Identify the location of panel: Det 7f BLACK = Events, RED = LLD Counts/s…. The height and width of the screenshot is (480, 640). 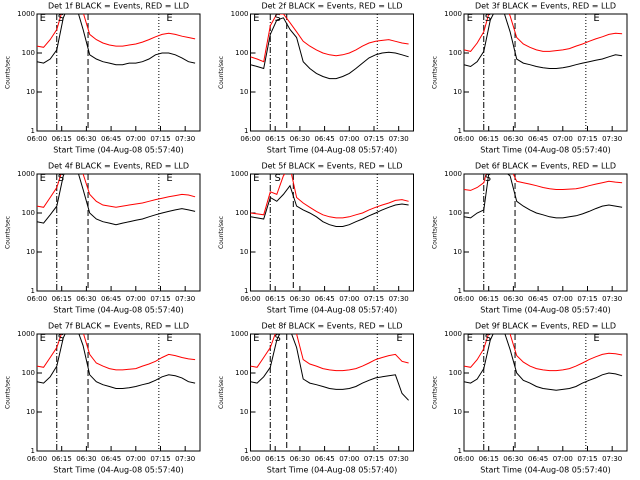
(103, 398).